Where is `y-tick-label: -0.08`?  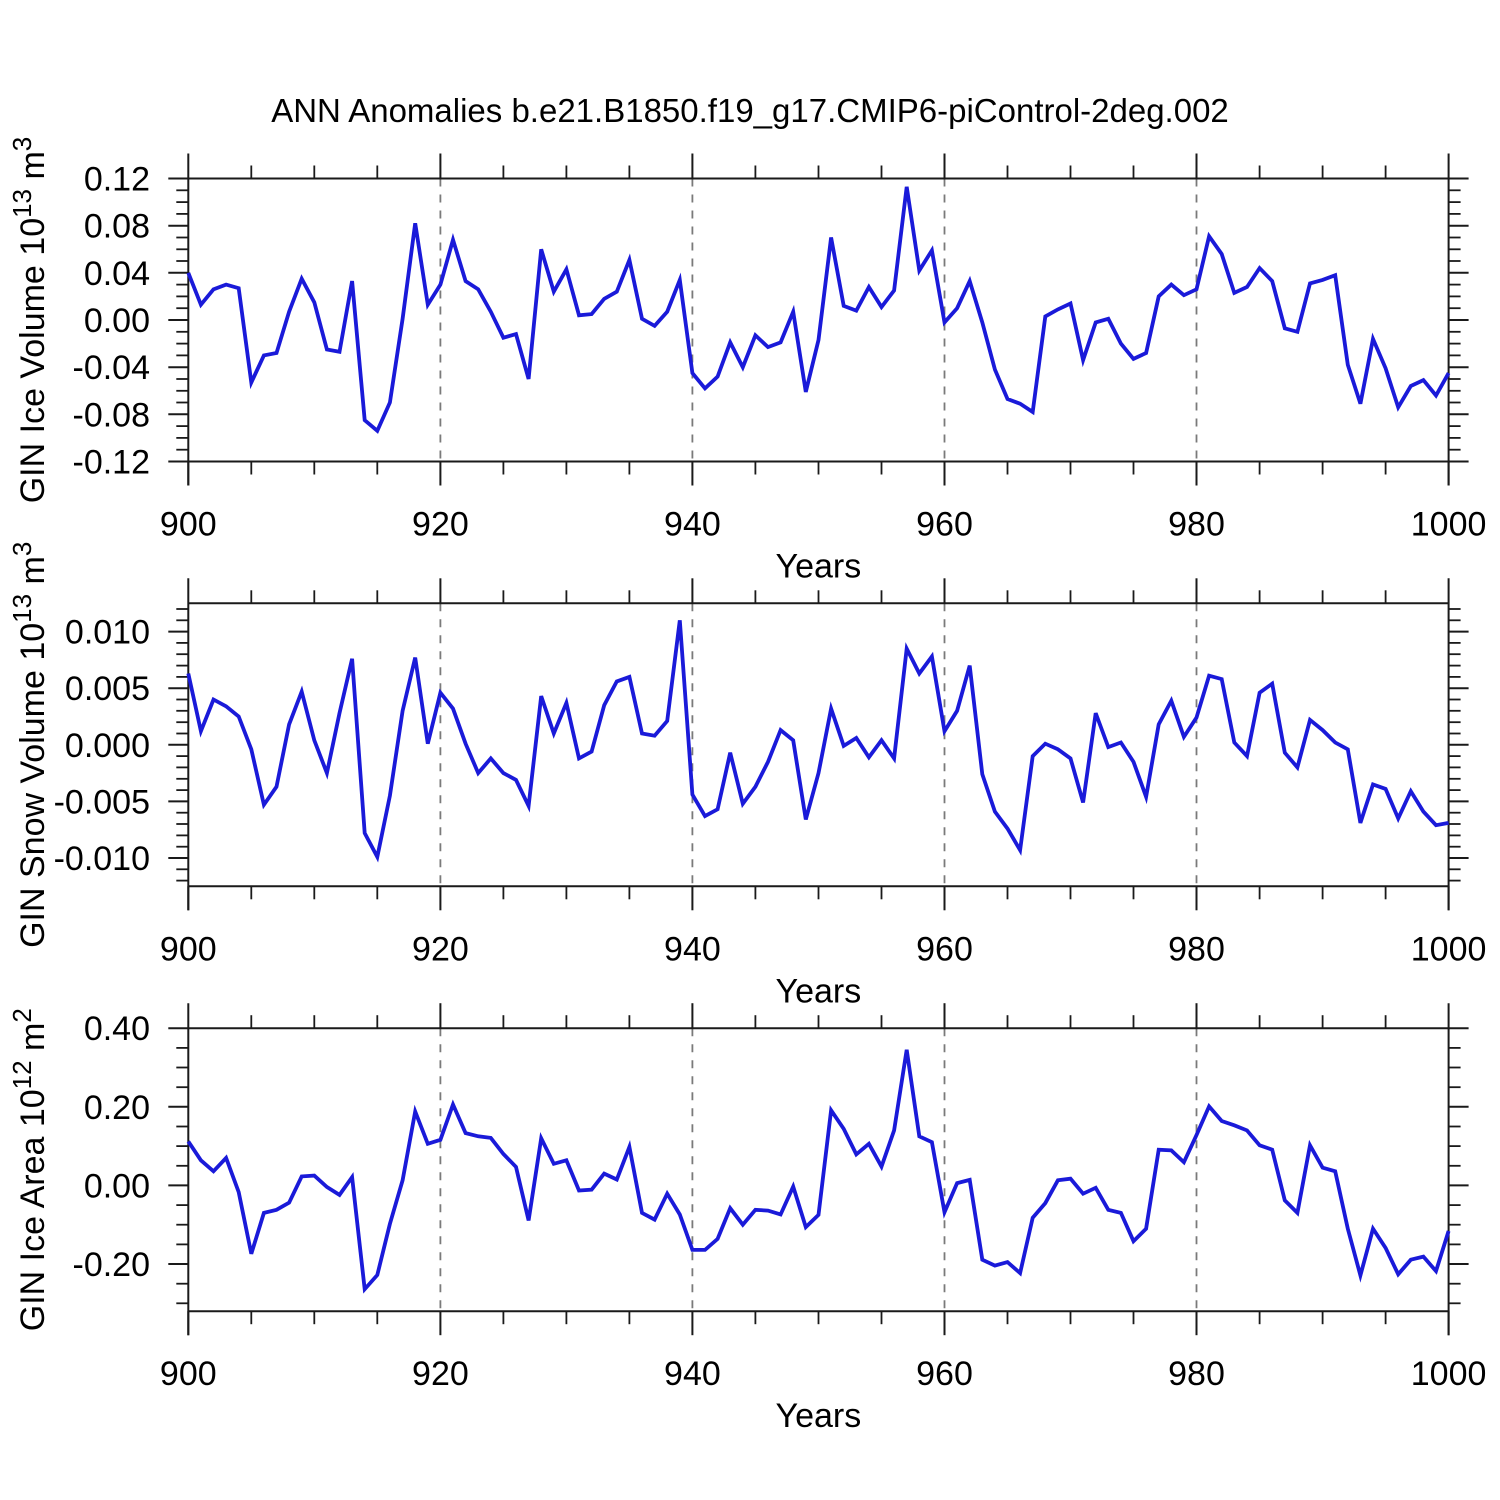 y-tick-label: -0.08 is located at coordinates (112, 415).